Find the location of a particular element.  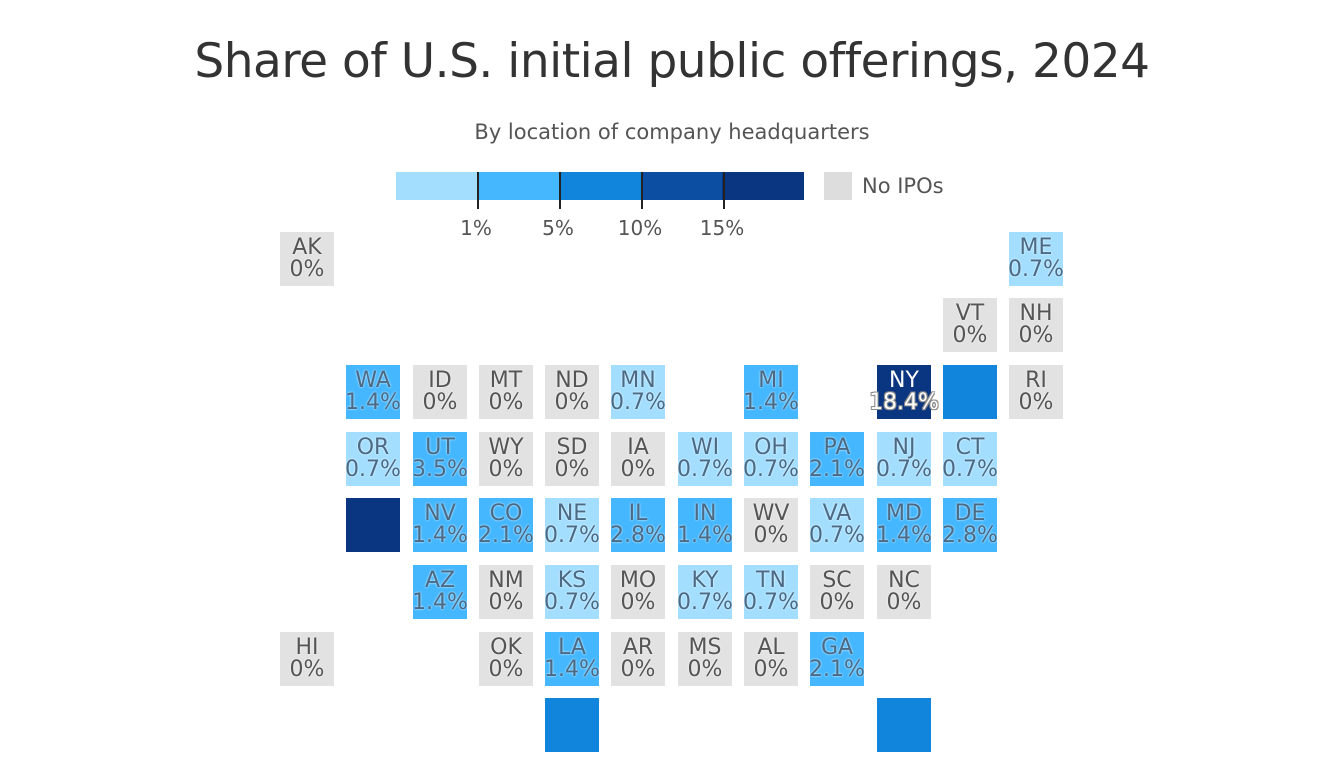

state-abbr: MO is located at coordinates (638, 580).